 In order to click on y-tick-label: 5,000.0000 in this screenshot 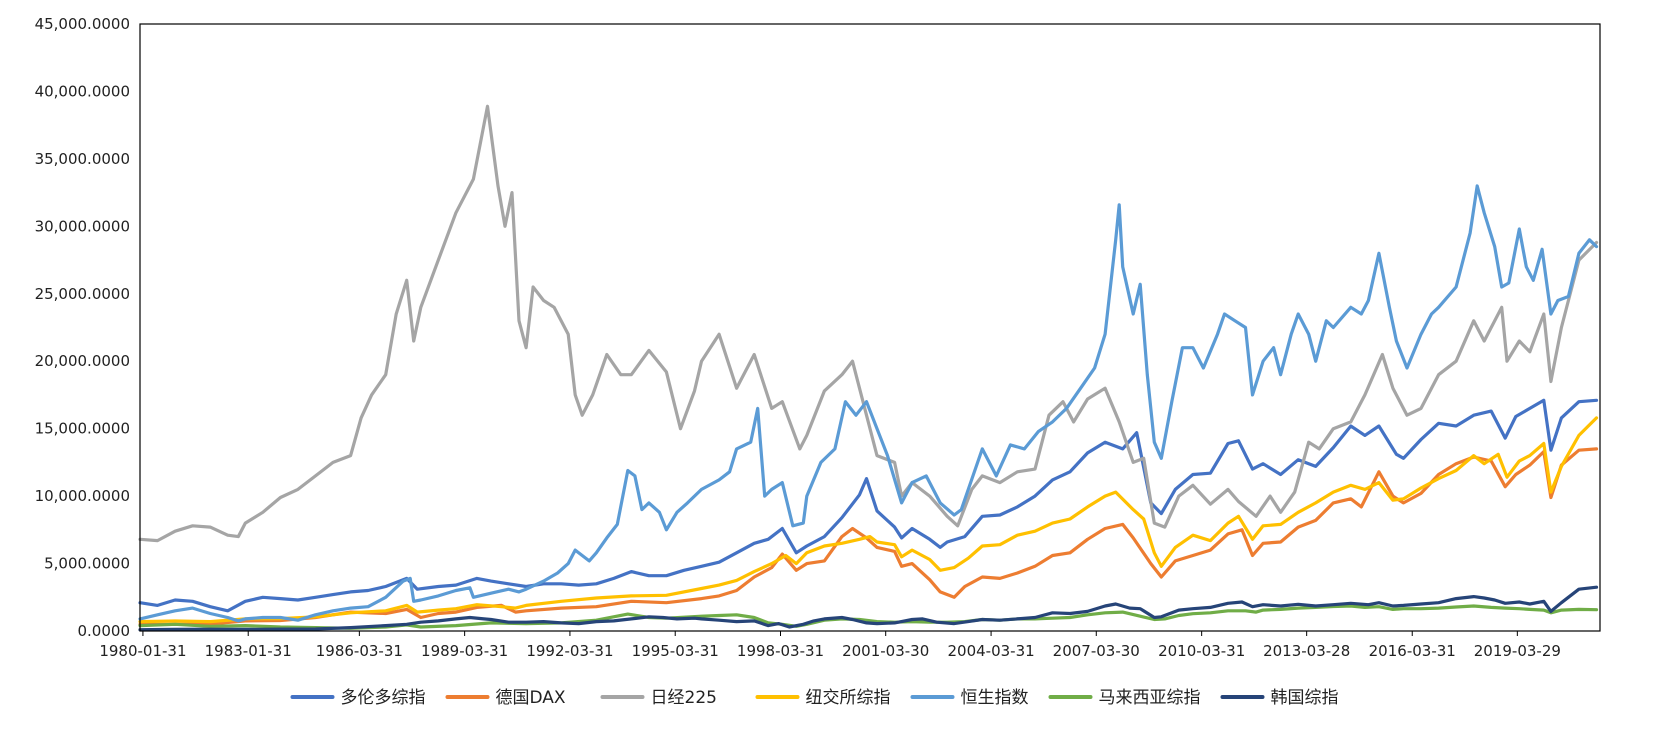, I will do `click(87, 564)`.